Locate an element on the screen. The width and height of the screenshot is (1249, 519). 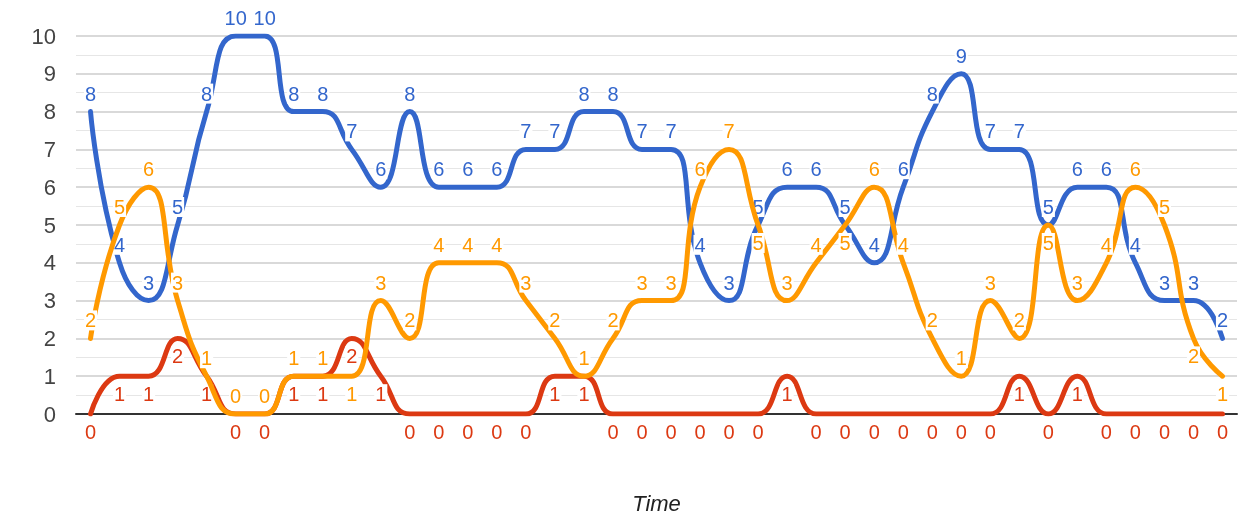
y-tick-label: 2 is located at coordinates (49, 338).